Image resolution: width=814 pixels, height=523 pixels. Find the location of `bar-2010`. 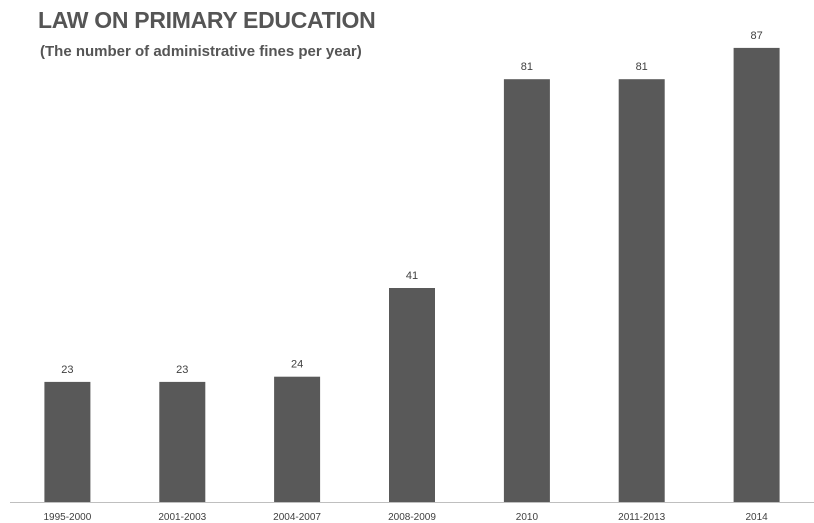

bar-2010 is located at coordinates (526, 290).